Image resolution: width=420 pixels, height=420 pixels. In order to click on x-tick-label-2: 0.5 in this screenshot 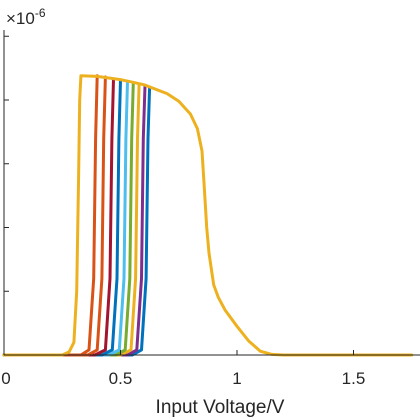, I will do `click(121, 378)`.